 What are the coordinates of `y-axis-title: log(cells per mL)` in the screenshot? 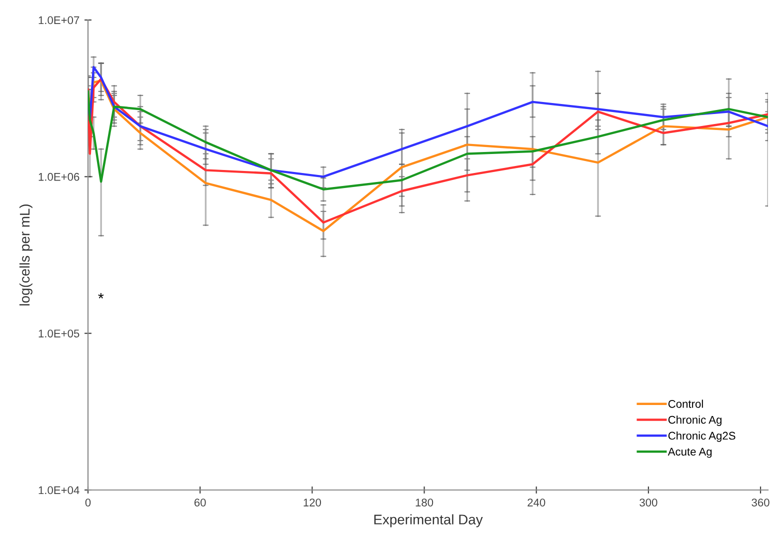 It's located at (25, 255).